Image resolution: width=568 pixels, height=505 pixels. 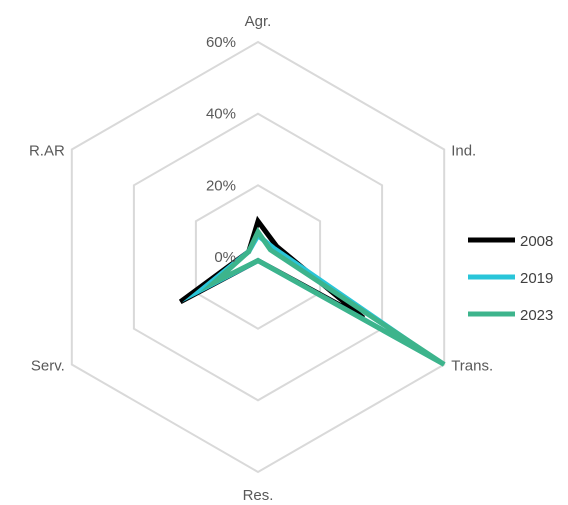 What do you see at coordinates (48, 366) in the screenshot?
I see `category-label: Serv.` at bounding box center [48, 366].